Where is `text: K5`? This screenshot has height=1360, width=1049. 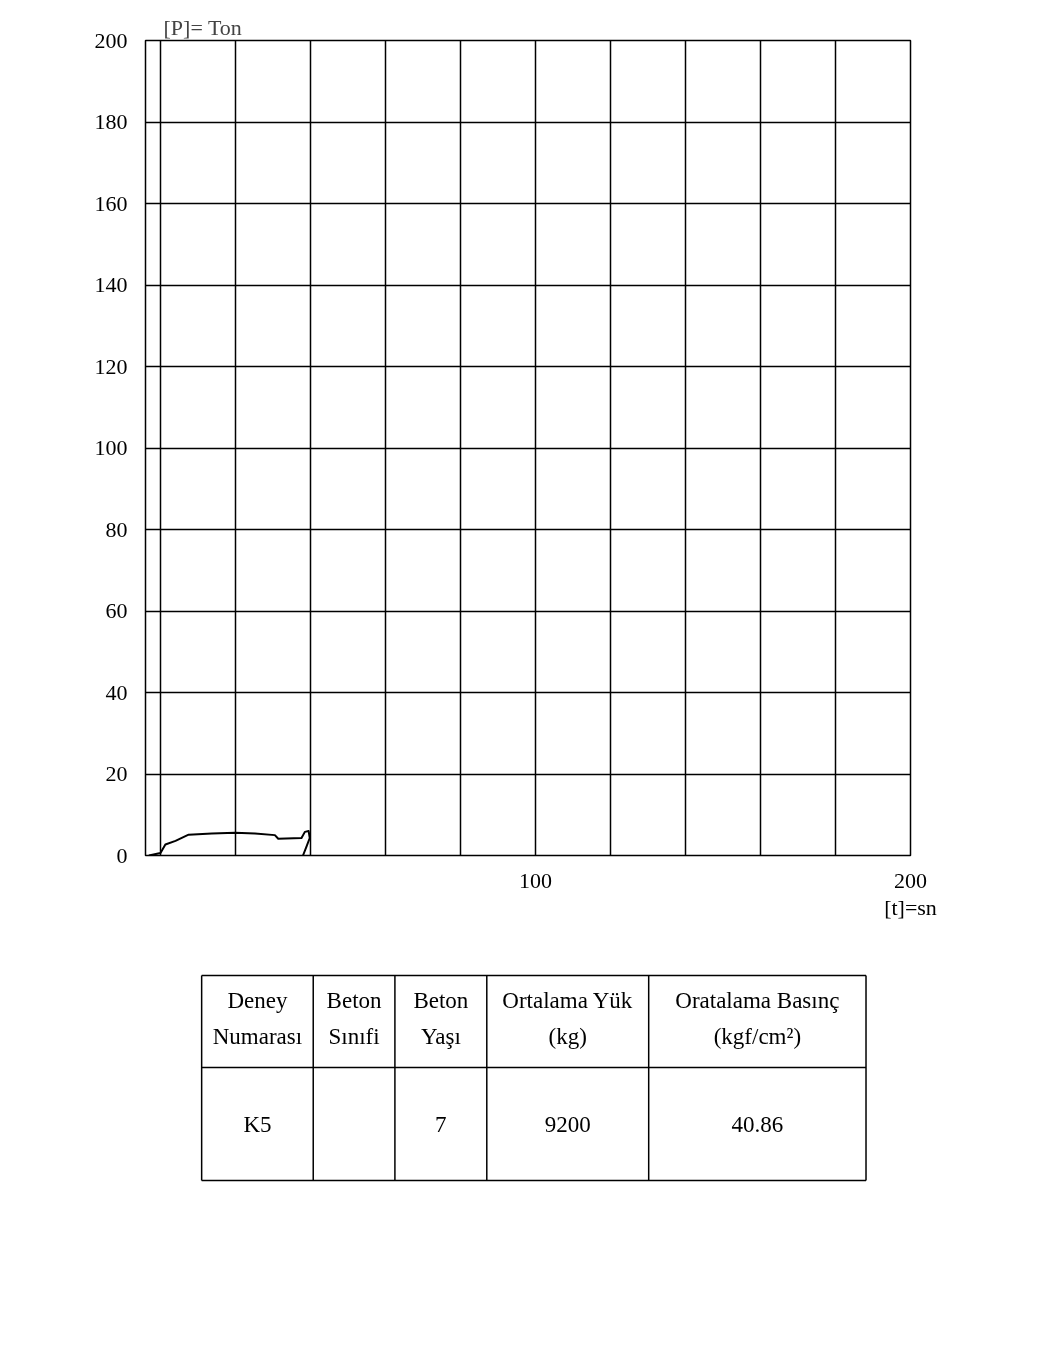
text: K5 is located at coordinates (257, 1124).